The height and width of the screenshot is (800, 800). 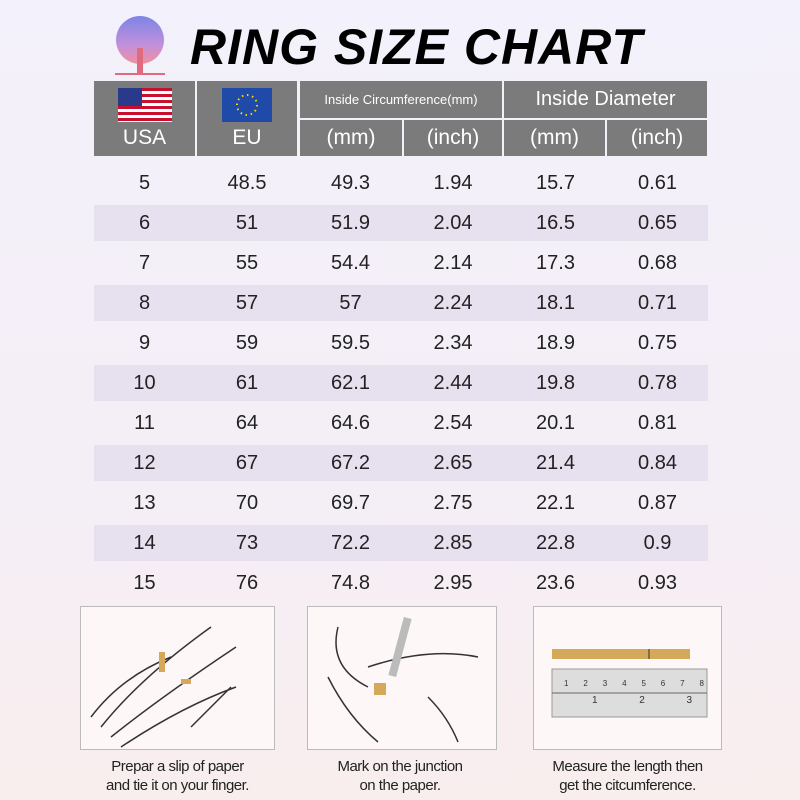 I want to click on header-circumference: Inside Circumference(mm), so click(x=401, y=99).